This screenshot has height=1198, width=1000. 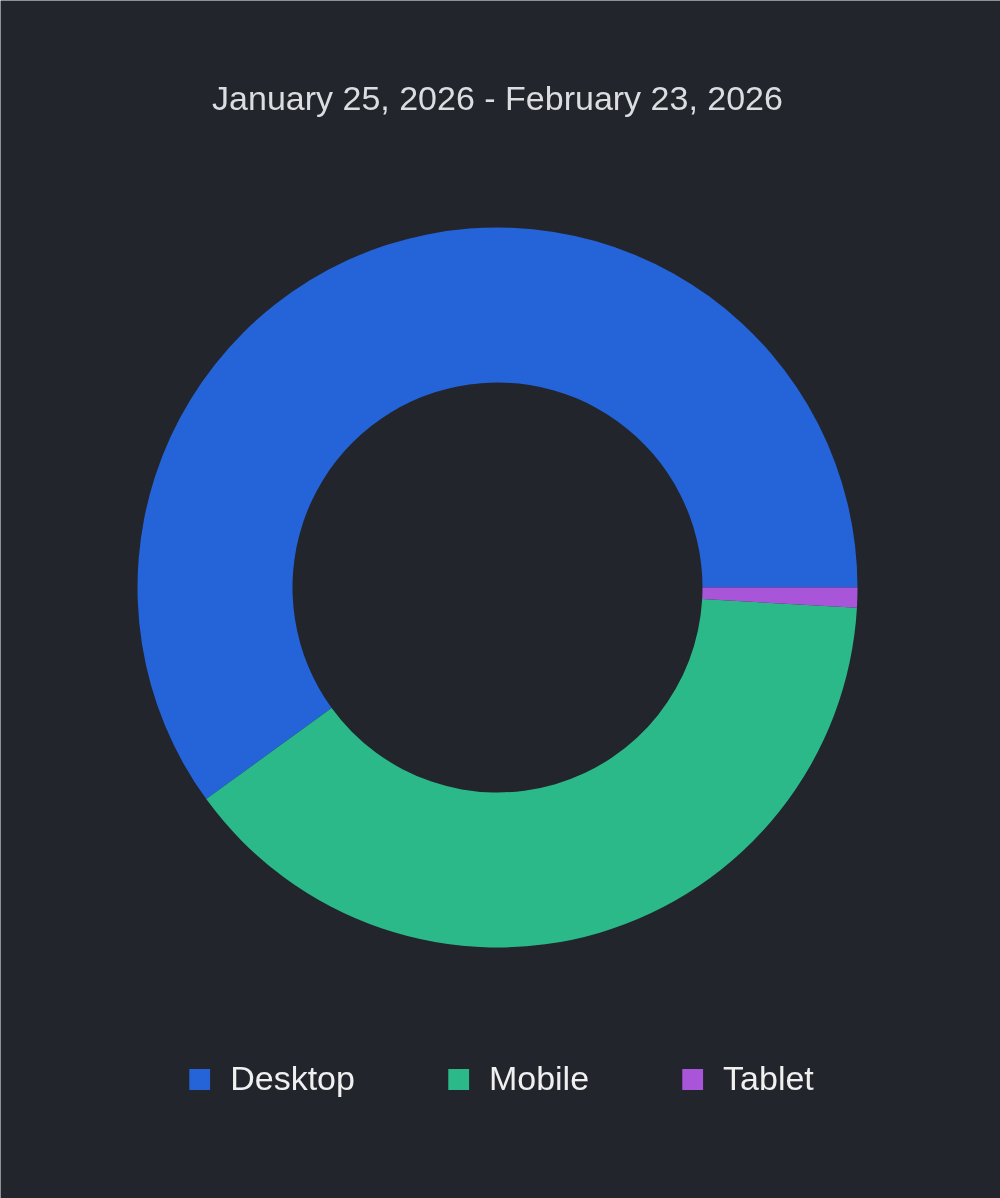 What do you see at coordinates (292, 1078) in the screenshot?
I see `legend-label: Desktop` at bounding box center [292, 1078].